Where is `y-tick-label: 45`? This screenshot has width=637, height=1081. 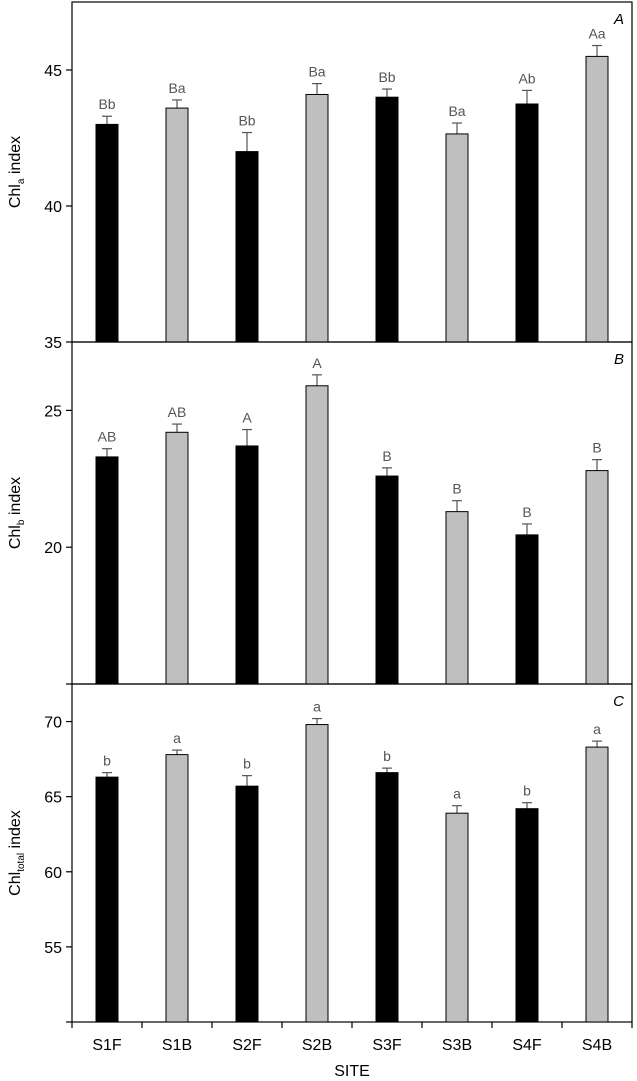 y-tick-label: 45 is located at coordinates (53, 71).